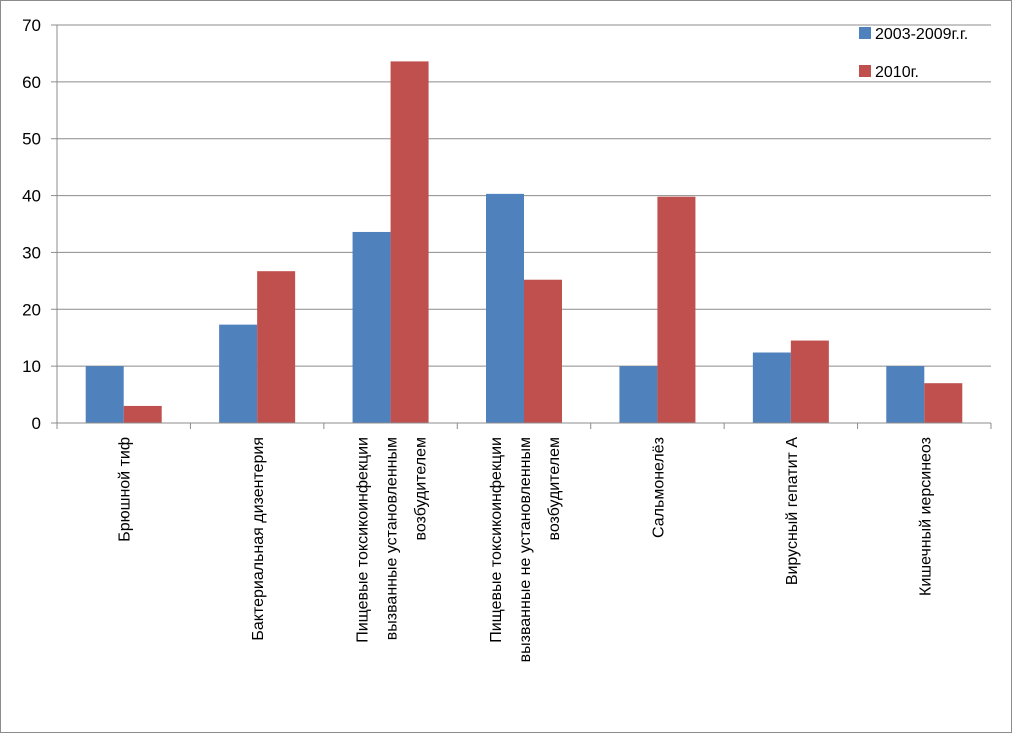 The width and height of the screenshot is (1012, 733). I want to click on y-tick-label: 30, so click(31, 252).